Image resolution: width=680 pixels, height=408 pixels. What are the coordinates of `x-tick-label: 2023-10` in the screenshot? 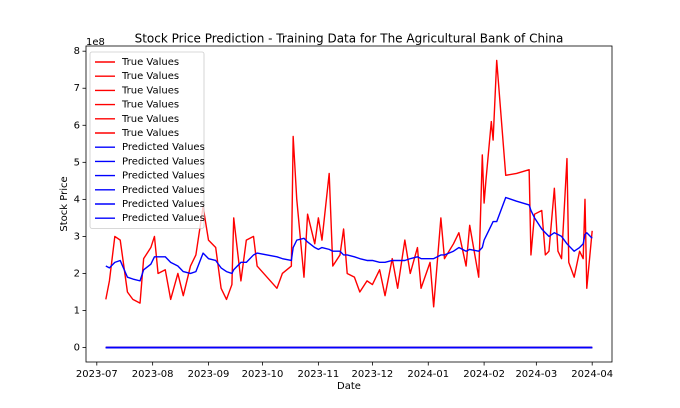 It's located at (263, 374).